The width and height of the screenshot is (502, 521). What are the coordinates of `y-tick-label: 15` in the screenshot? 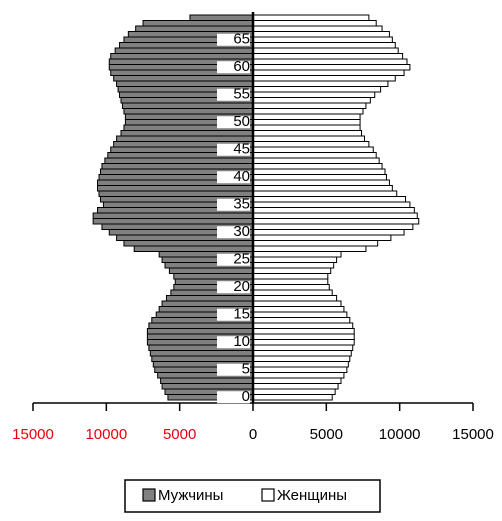 It's located at (241, 314).